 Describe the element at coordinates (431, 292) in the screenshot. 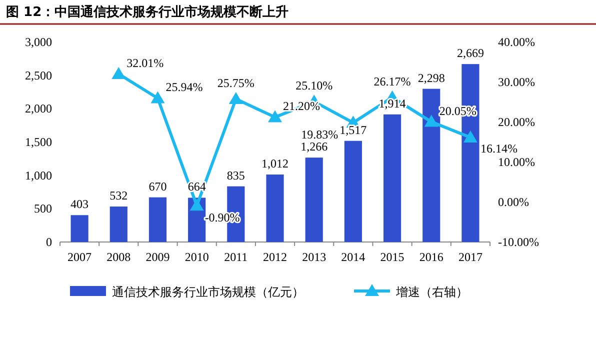

I see `legend-label: 增速（右轴）` at that location.